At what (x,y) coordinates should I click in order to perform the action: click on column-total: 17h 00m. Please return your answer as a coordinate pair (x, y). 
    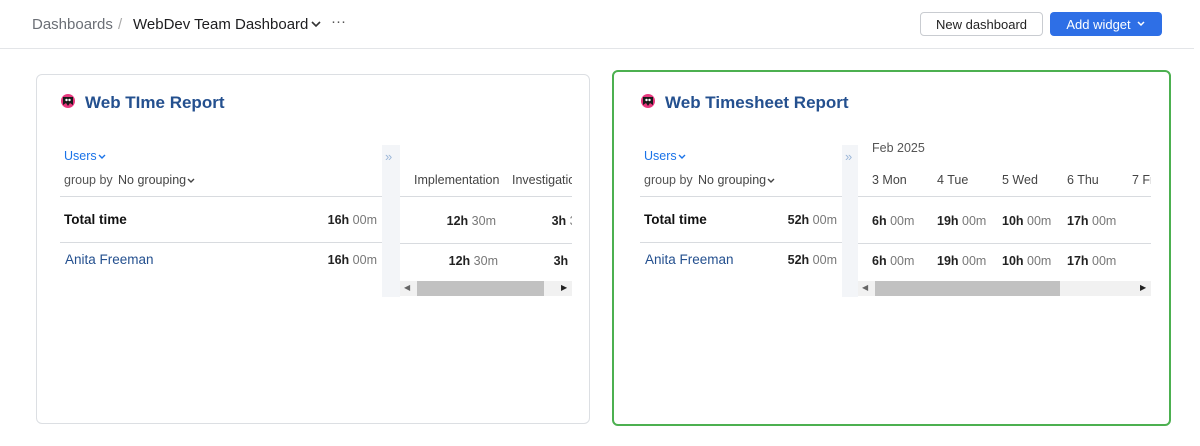
    Looking at the image, I should click on (1091, 221).